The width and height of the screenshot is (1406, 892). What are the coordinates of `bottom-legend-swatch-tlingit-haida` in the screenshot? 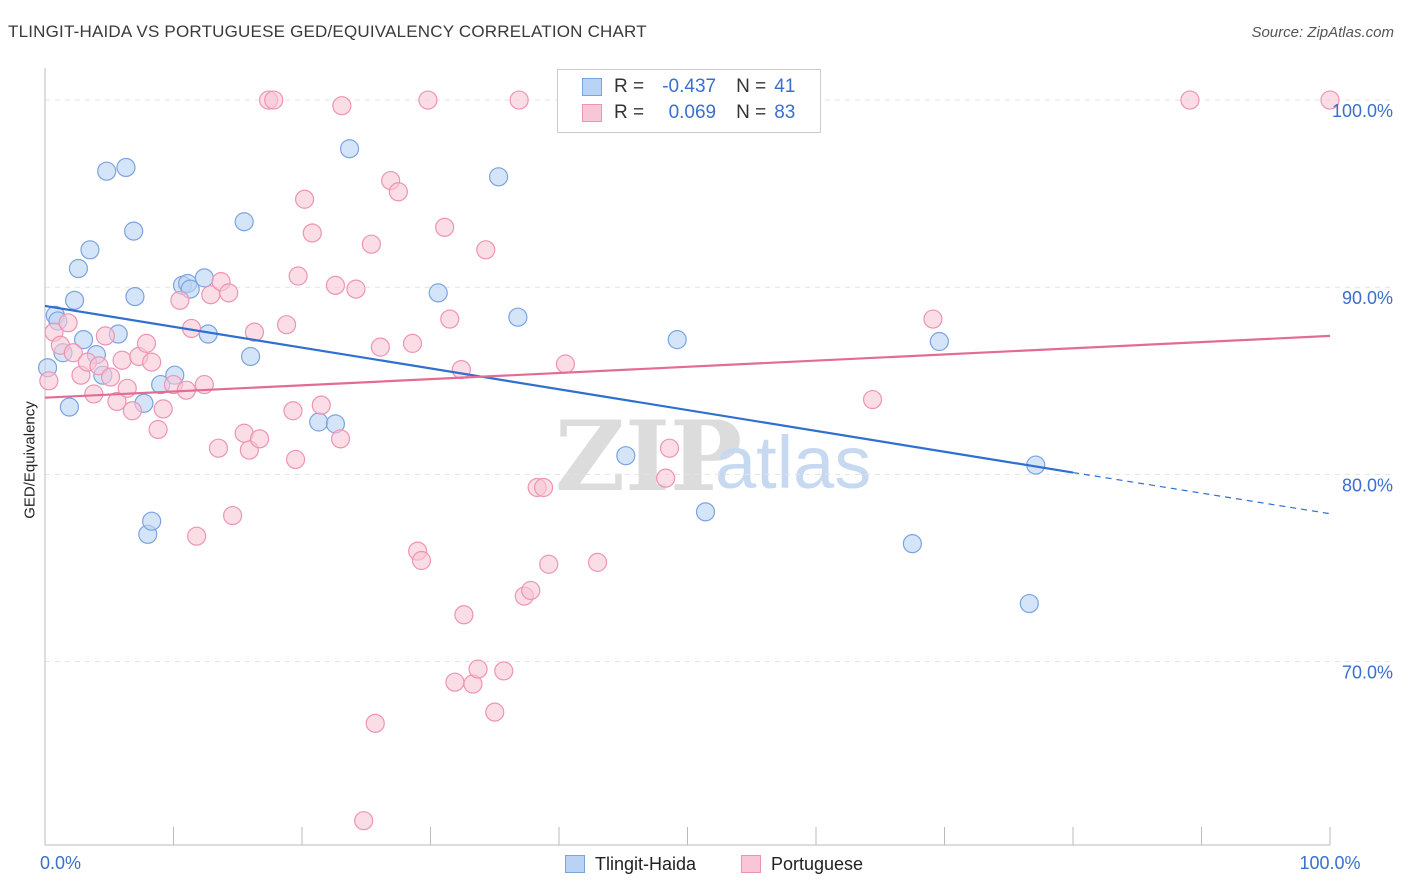 It's located at (575, 864).